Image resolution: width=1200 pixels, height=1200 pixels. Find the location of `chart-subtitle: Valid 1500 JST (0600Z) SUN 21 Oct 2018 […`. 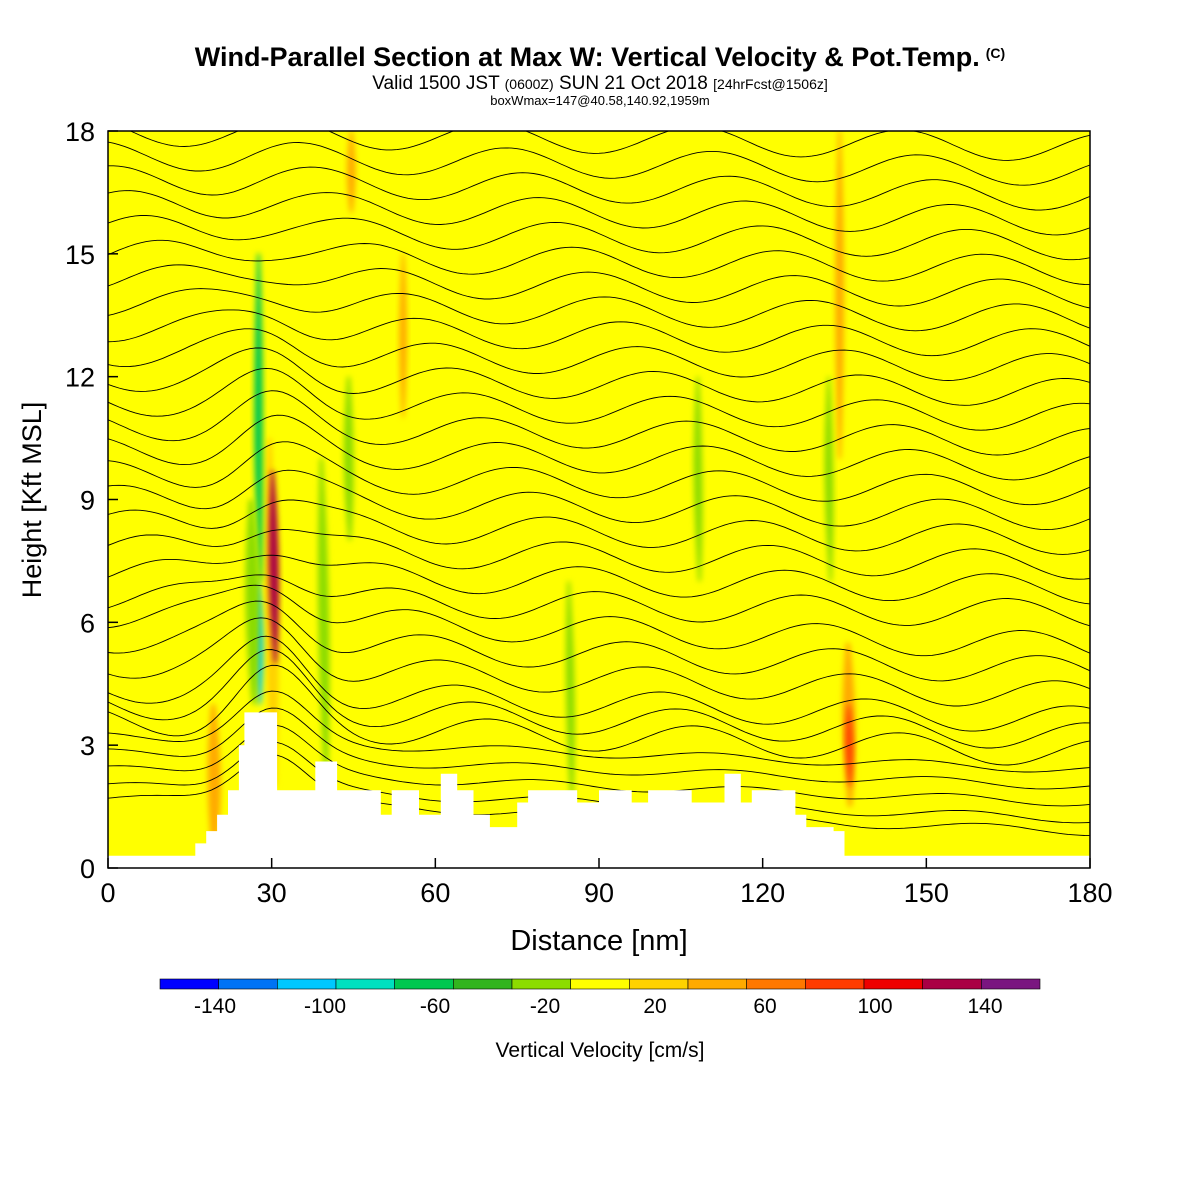

chart-subtitle: Valid 1500 JST (0600Z) SUN 21 Oct 2018 [… is located at coordinates (600, 84).